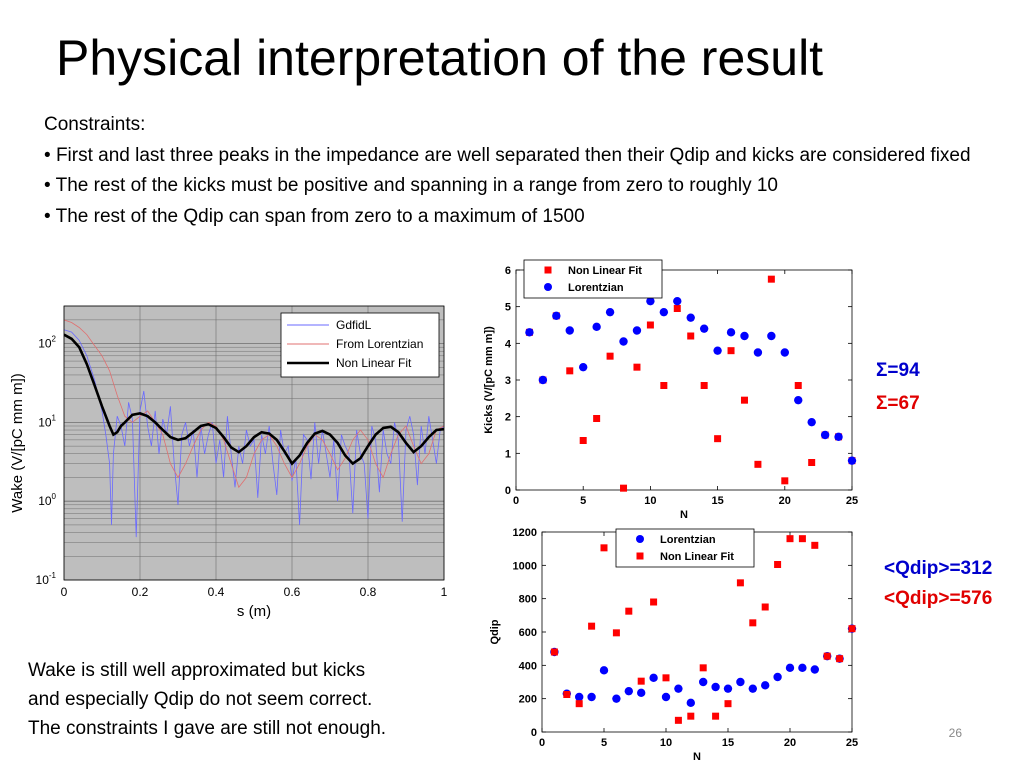 The width and height of the screenshot is (1024, 768). What do you see at coordinates (53, 575) in the screenshot?
I see `tick-exponent: -1` at bounding box center [53, 575].